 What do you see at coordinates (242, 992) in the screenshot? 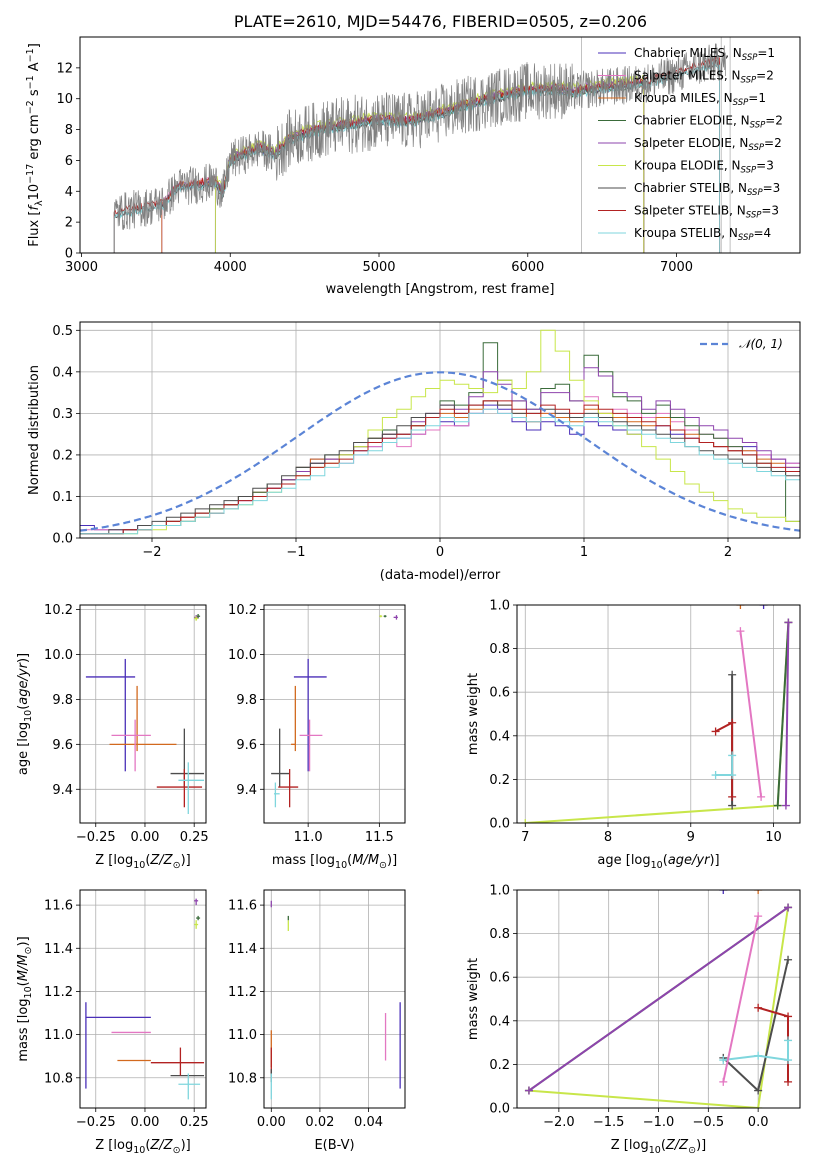
I see `y-tick-label: 11.2` at bounding box center [242, 992].